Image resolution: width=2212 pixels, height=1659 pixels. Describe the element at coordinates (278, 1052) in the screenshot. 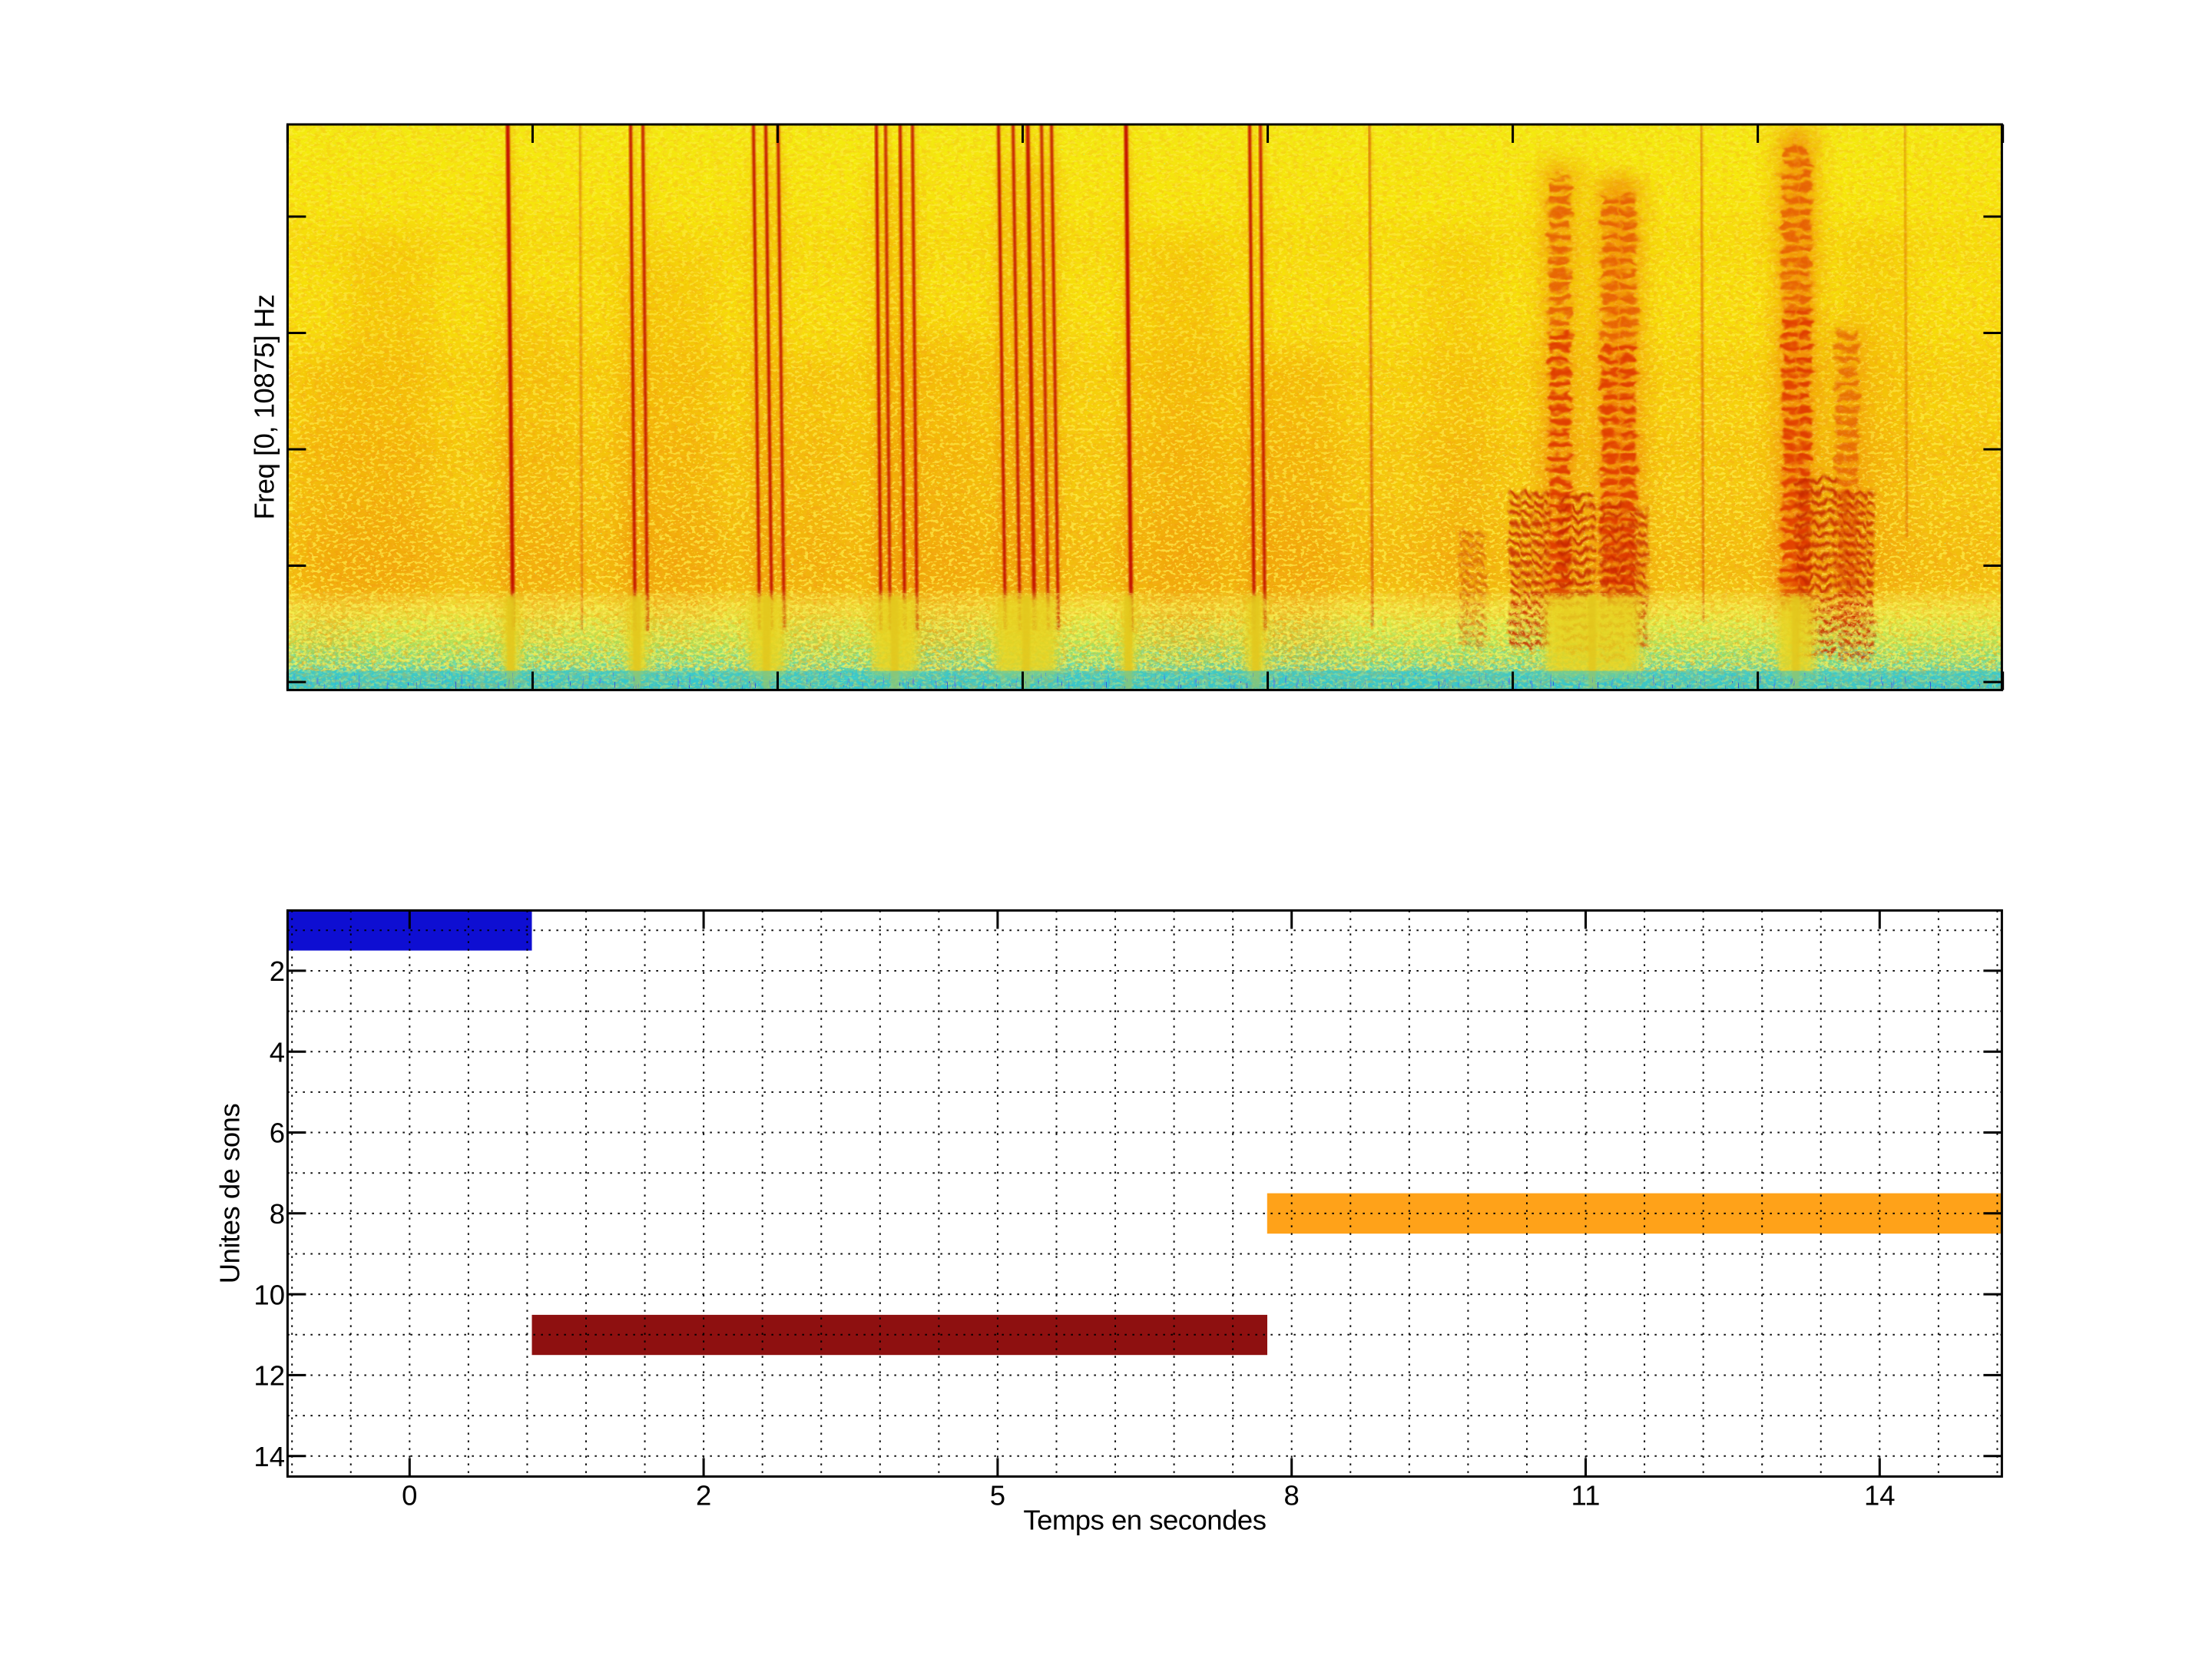

I see `svg-text: 4` at that location.